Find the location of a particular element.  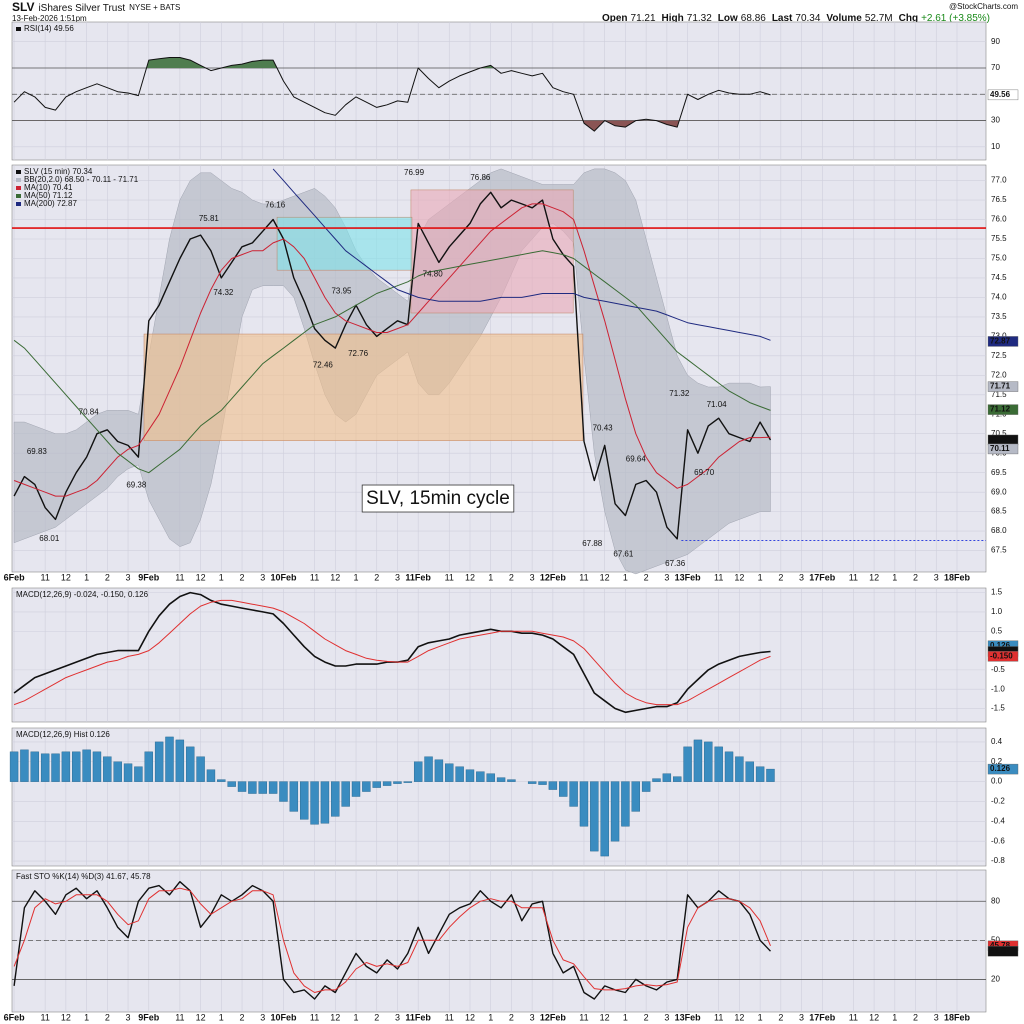

y-tick-label: 74.5 is located at coordinates (999, 277).